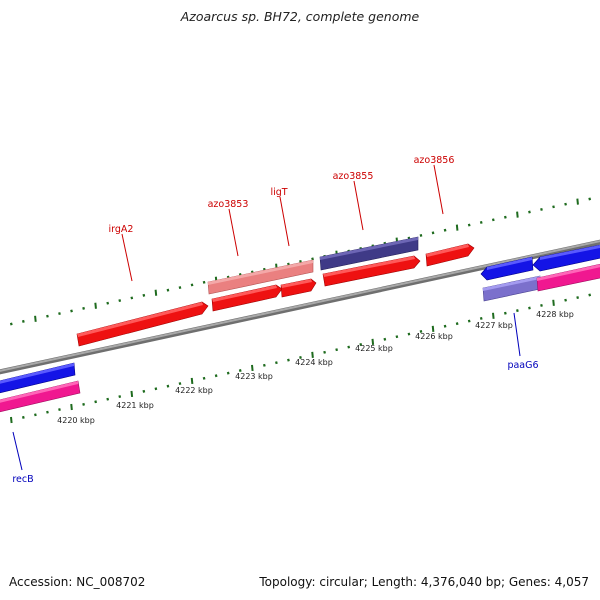 This screenshot has height=600, width=600. Describe the element at coordinates (77, 582) in the screenshot. I see `accession-label: Accession: NC_008702` at that location.